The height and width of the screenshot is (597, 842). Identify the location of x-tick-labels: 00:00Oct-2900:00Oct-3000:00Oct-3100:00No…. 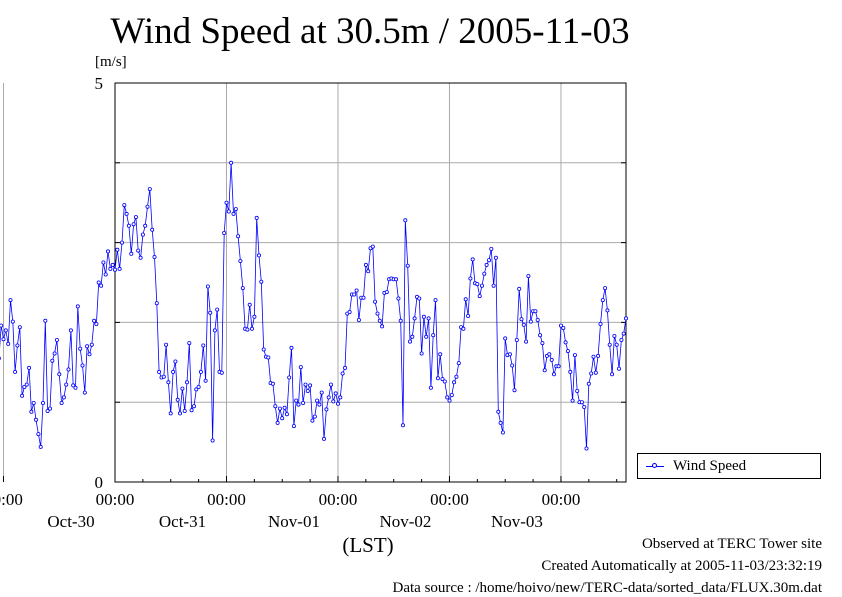
(290, 510).